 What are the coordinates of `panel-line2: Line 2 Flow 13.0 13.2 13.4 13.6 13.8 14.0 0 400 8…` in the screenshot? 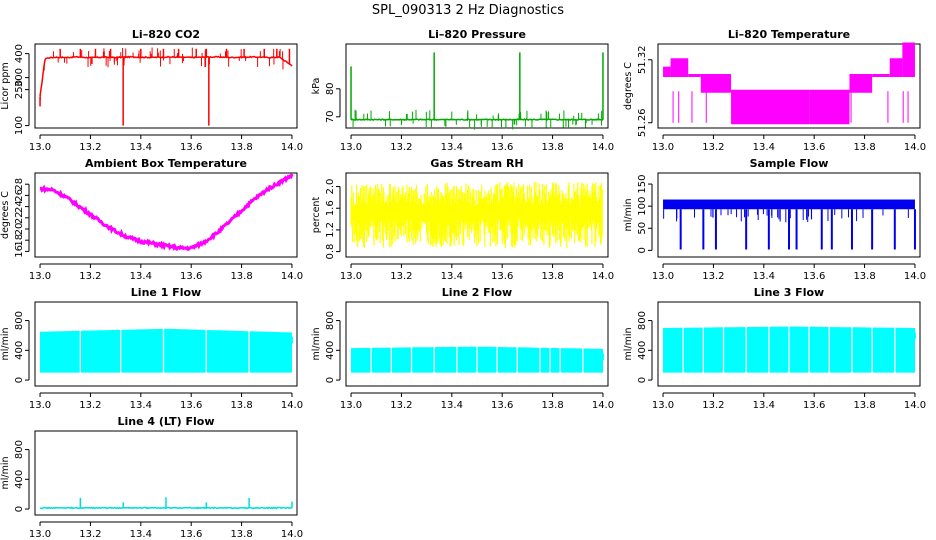 It's located at (462, 348).